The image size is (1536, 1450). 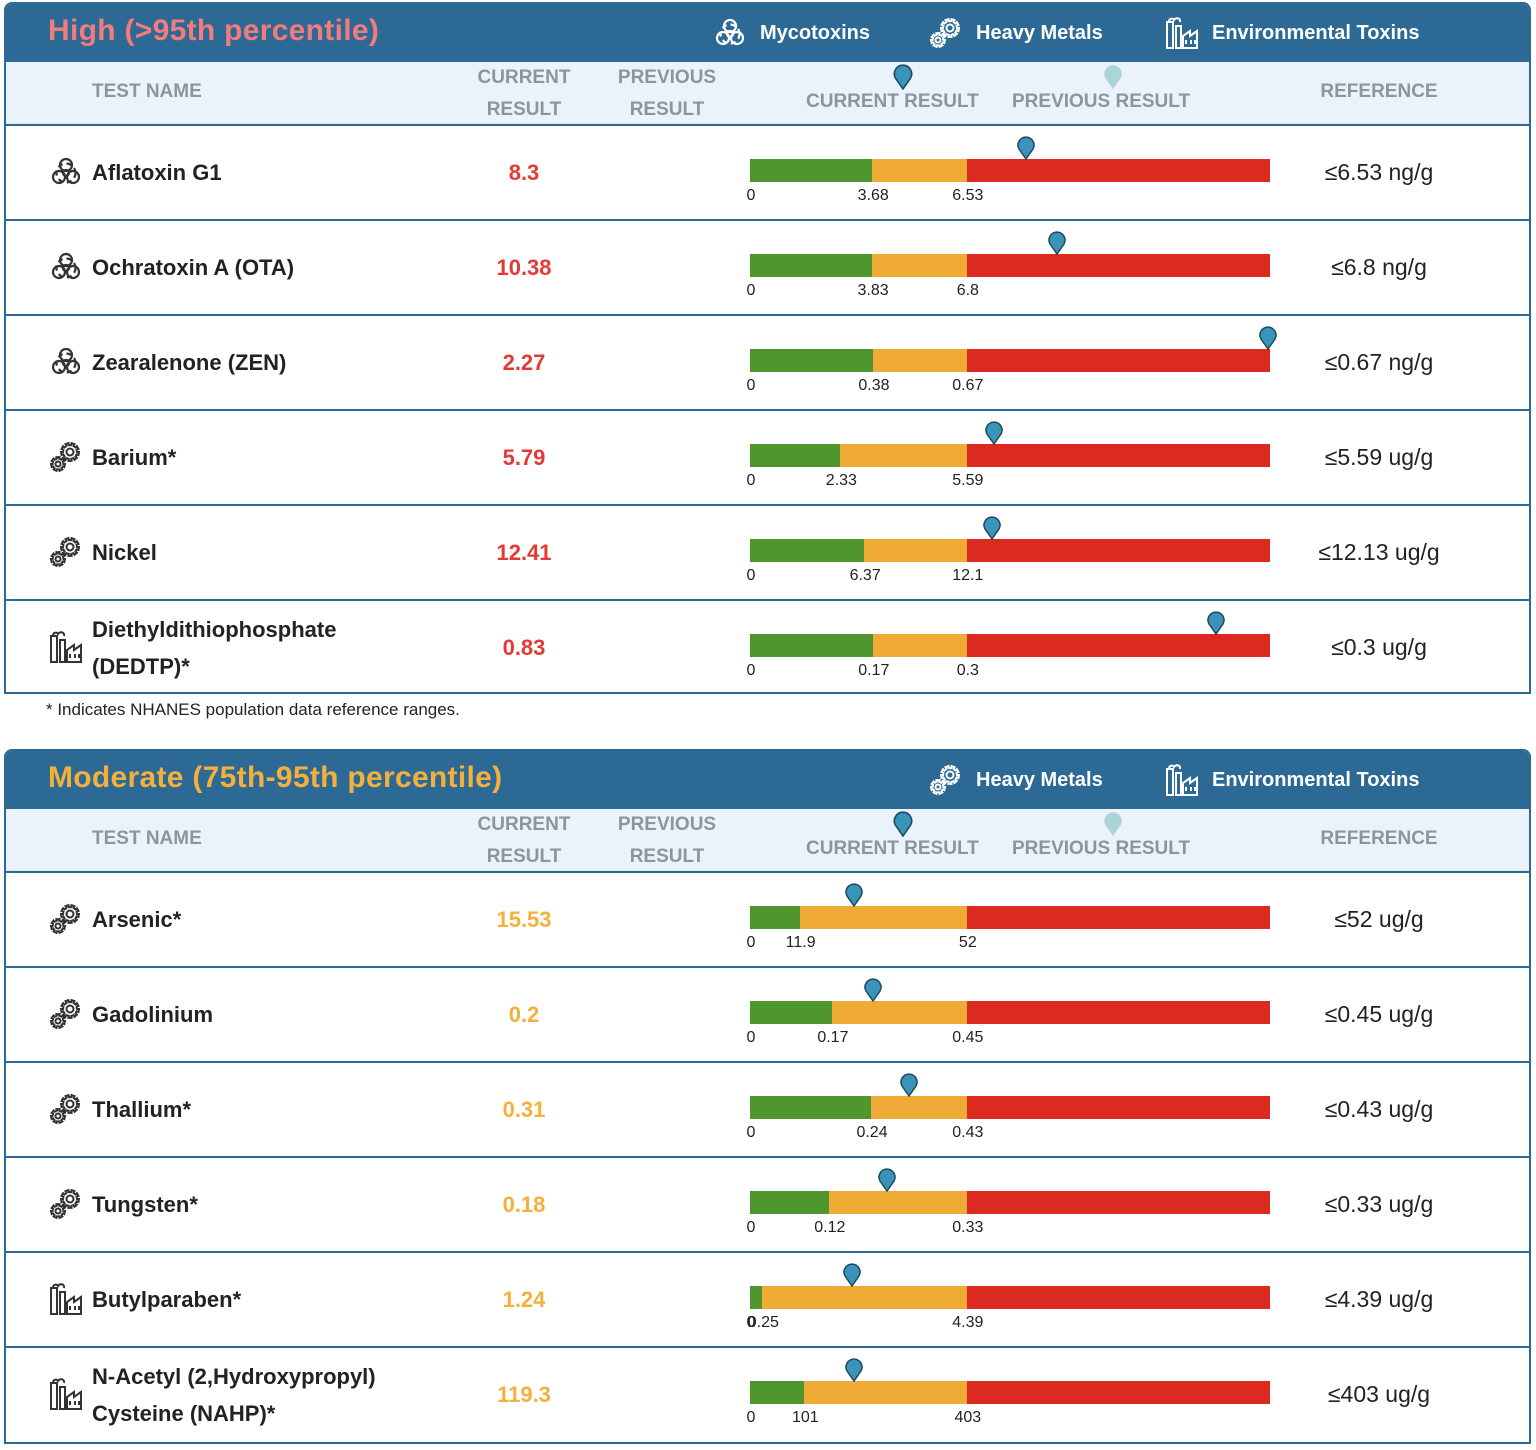 I want to click on test-name: Butylparaben*, so click(x=167, y=1299).